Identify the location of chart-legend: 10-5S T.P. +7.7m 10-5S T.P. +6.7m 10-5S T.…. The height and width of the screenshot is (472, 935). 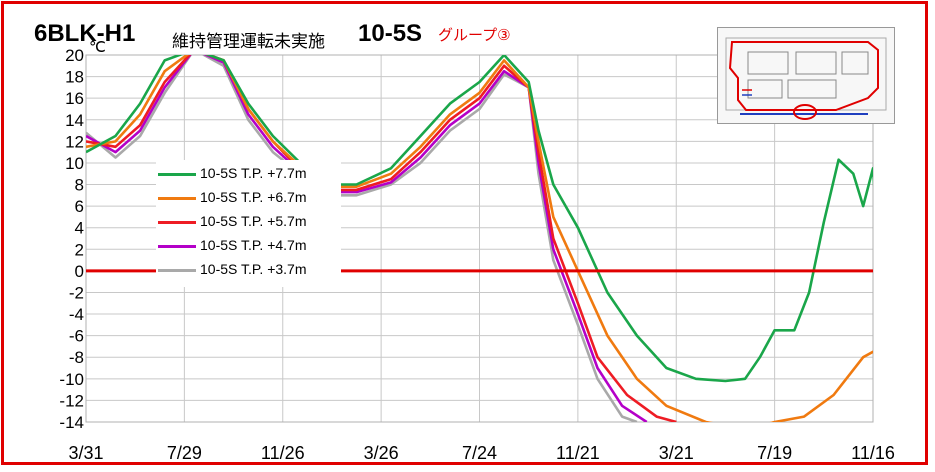
(248, 223).